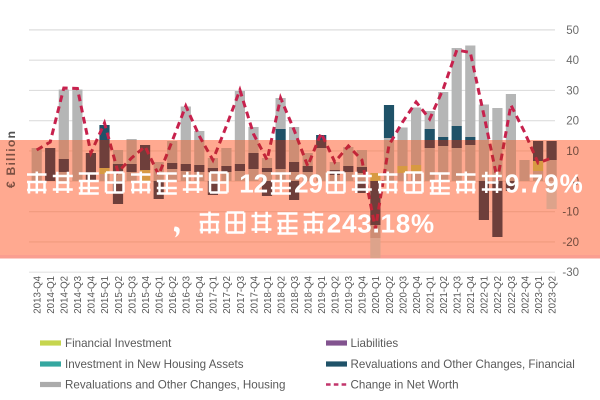 This screenshot has height=400, width=600. Describe the element at coordinates (525, 294) in the screenshot. I see `svg-text: 2022-Q4` at that location.